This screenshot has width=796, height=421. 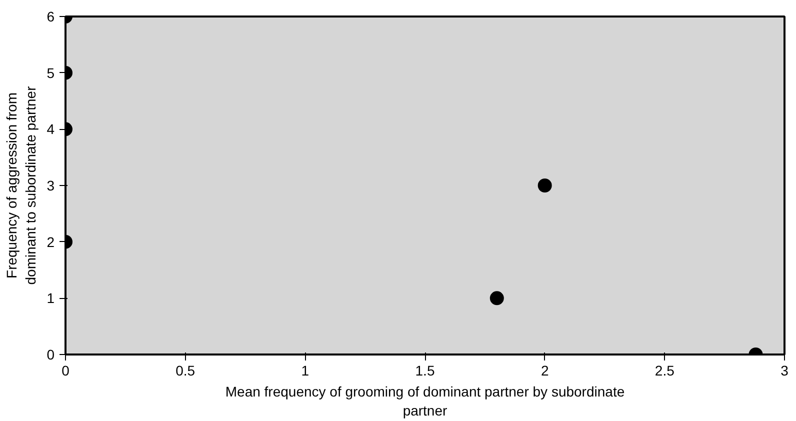 What do you see at coordinates (664, 370) in the screenshot?
I see `x-tick-label: 2.5` at bounding box center [664, 370].